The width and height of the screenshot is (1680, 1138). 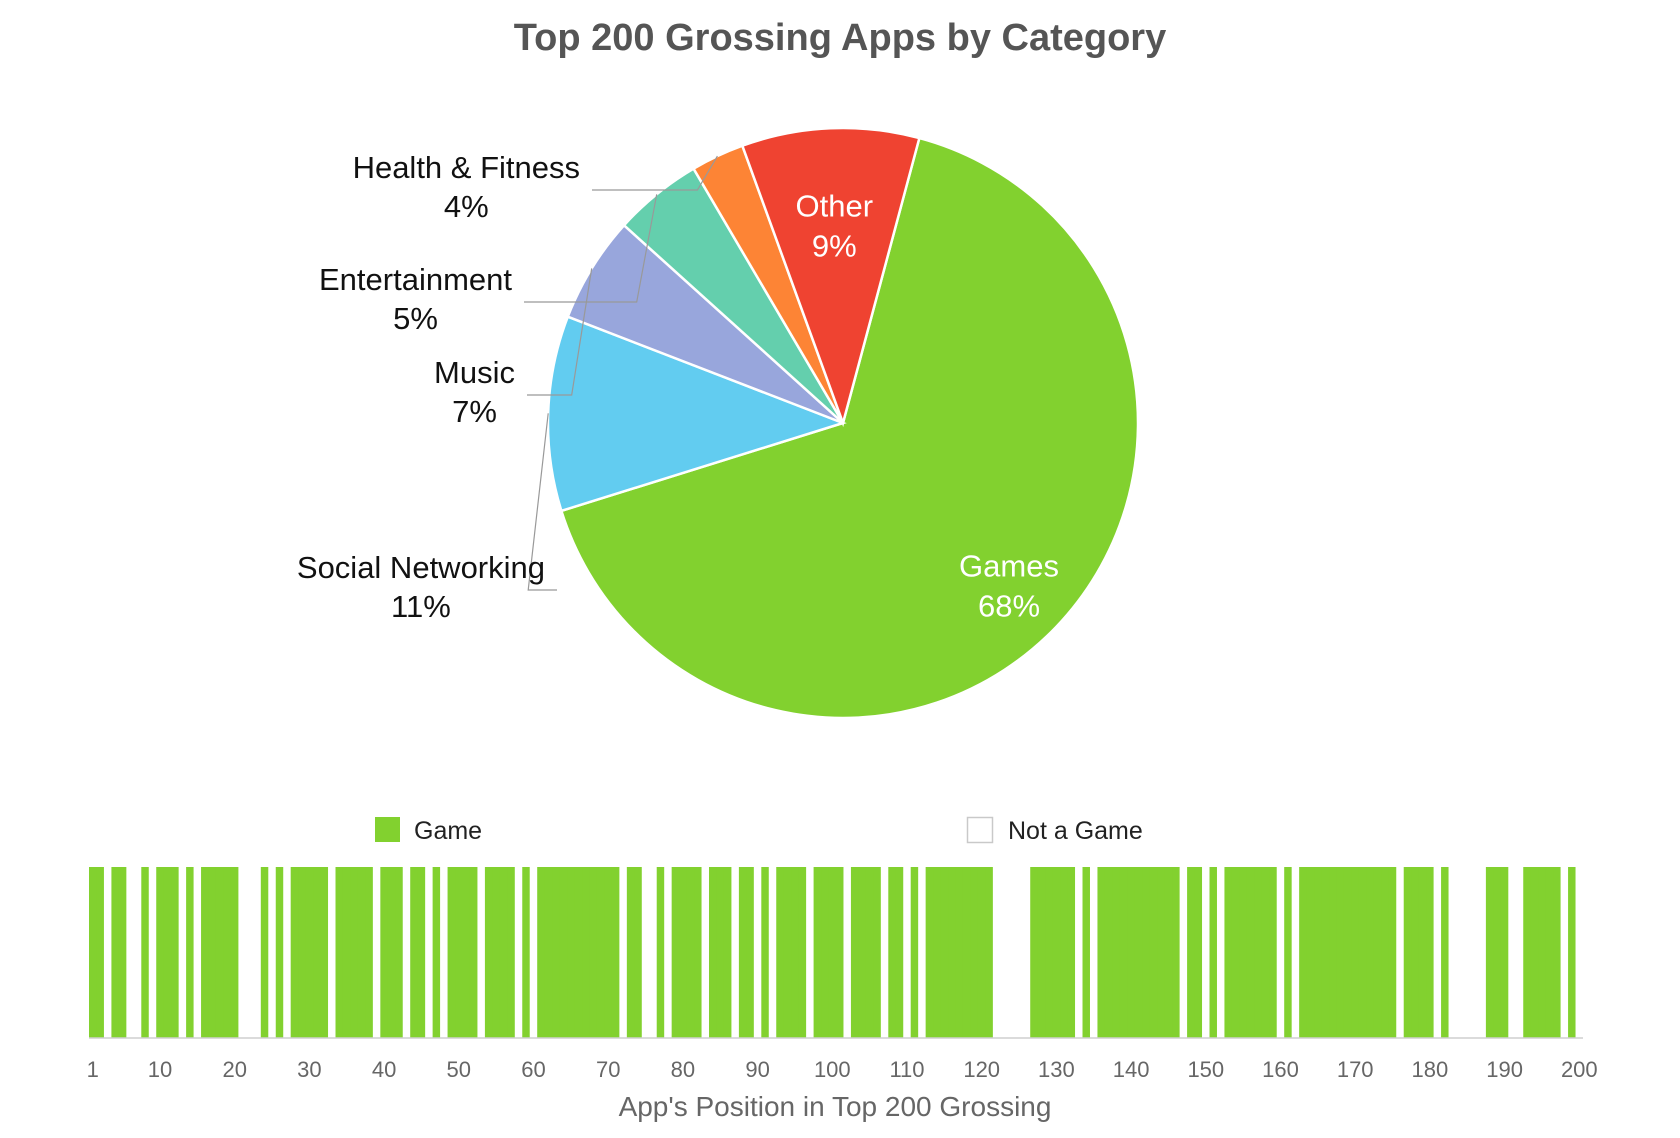 What do you see at coordinates (560, 332) in the screenshot?
I see `leader-line-music` at bounding box center [560, 332].